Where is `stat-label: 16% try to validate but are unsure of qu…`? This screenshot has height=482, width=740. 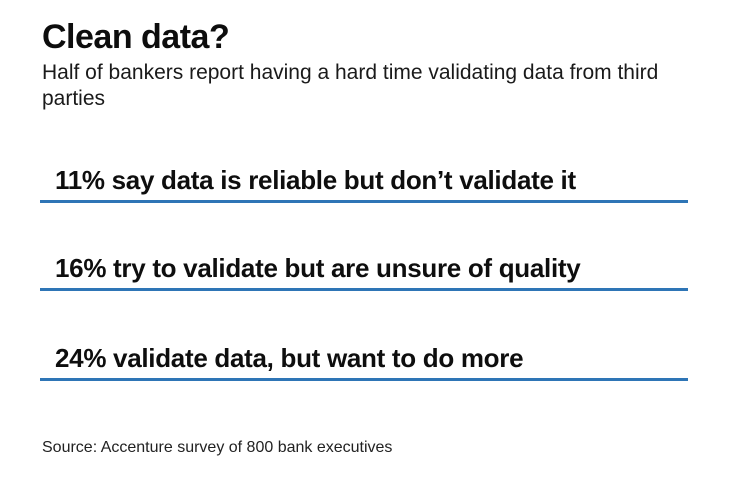 stat-label: 16% try to validate but are unsure of qu… is located at coordinates (318, 268).